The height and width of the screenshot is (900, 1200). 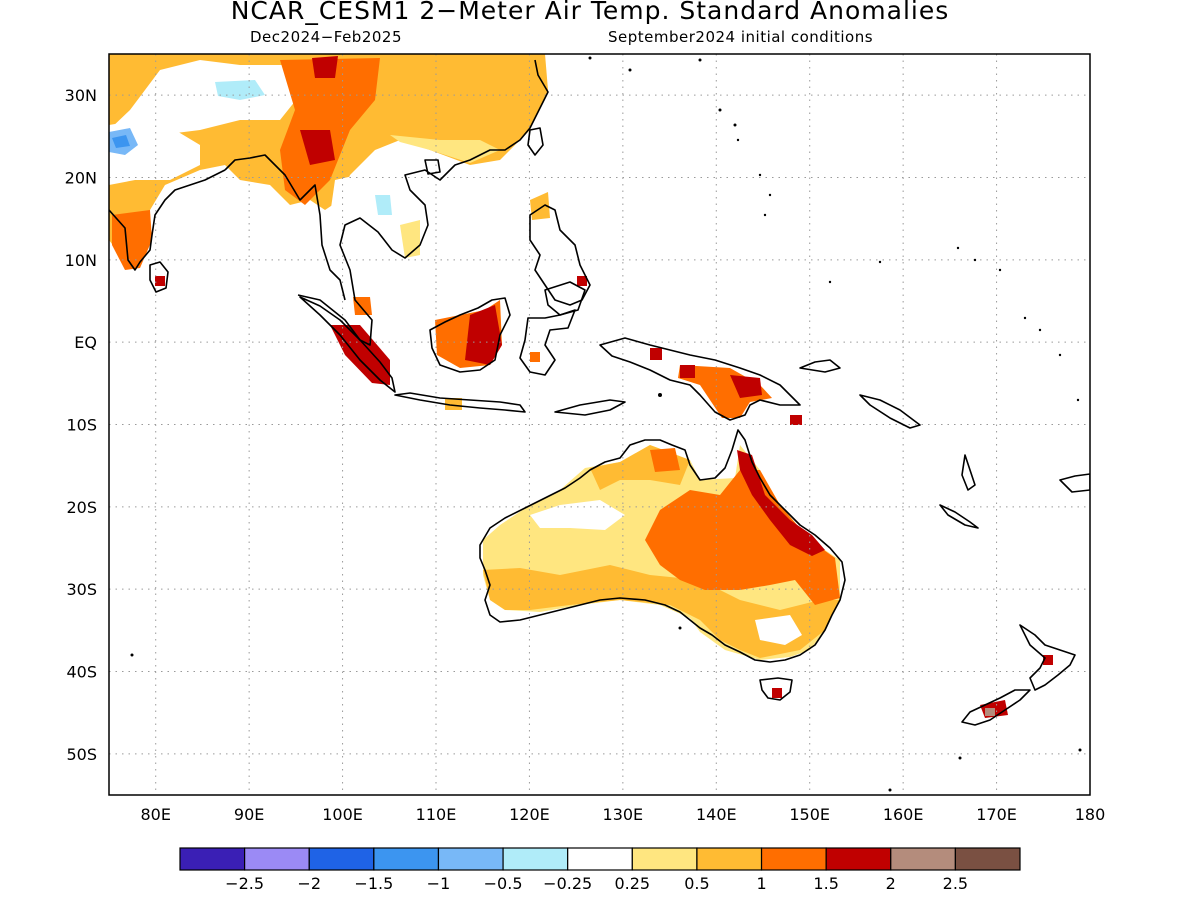 What do you see at coordinates (81, 260) in the screenshot?
I see `lat-tick-label: 10N` at bounding box center [81, 260].